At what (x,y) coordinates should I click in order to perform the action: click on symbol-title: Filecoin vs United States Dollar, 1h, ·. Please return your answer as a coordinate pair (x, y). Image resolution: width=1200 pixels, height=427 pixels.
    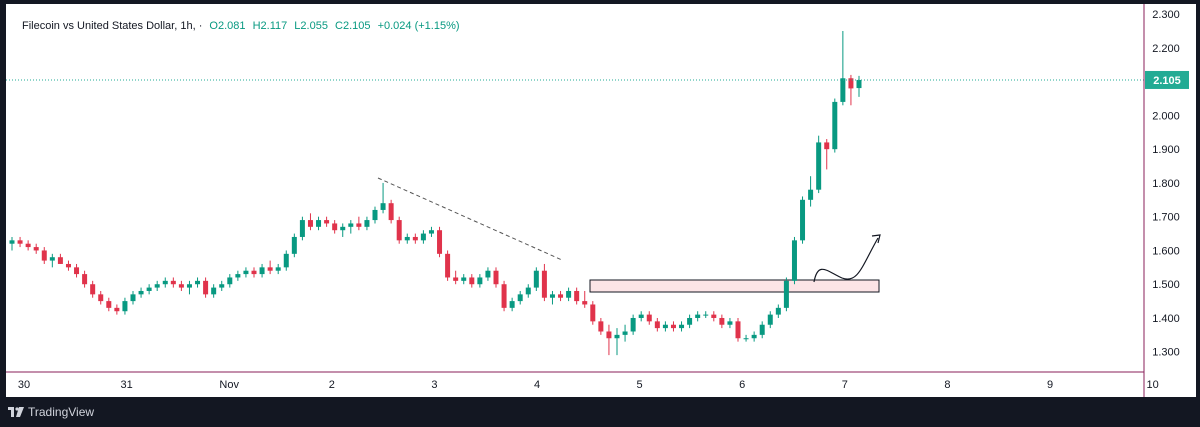
    Looking at the image, I should click on (112, 26).